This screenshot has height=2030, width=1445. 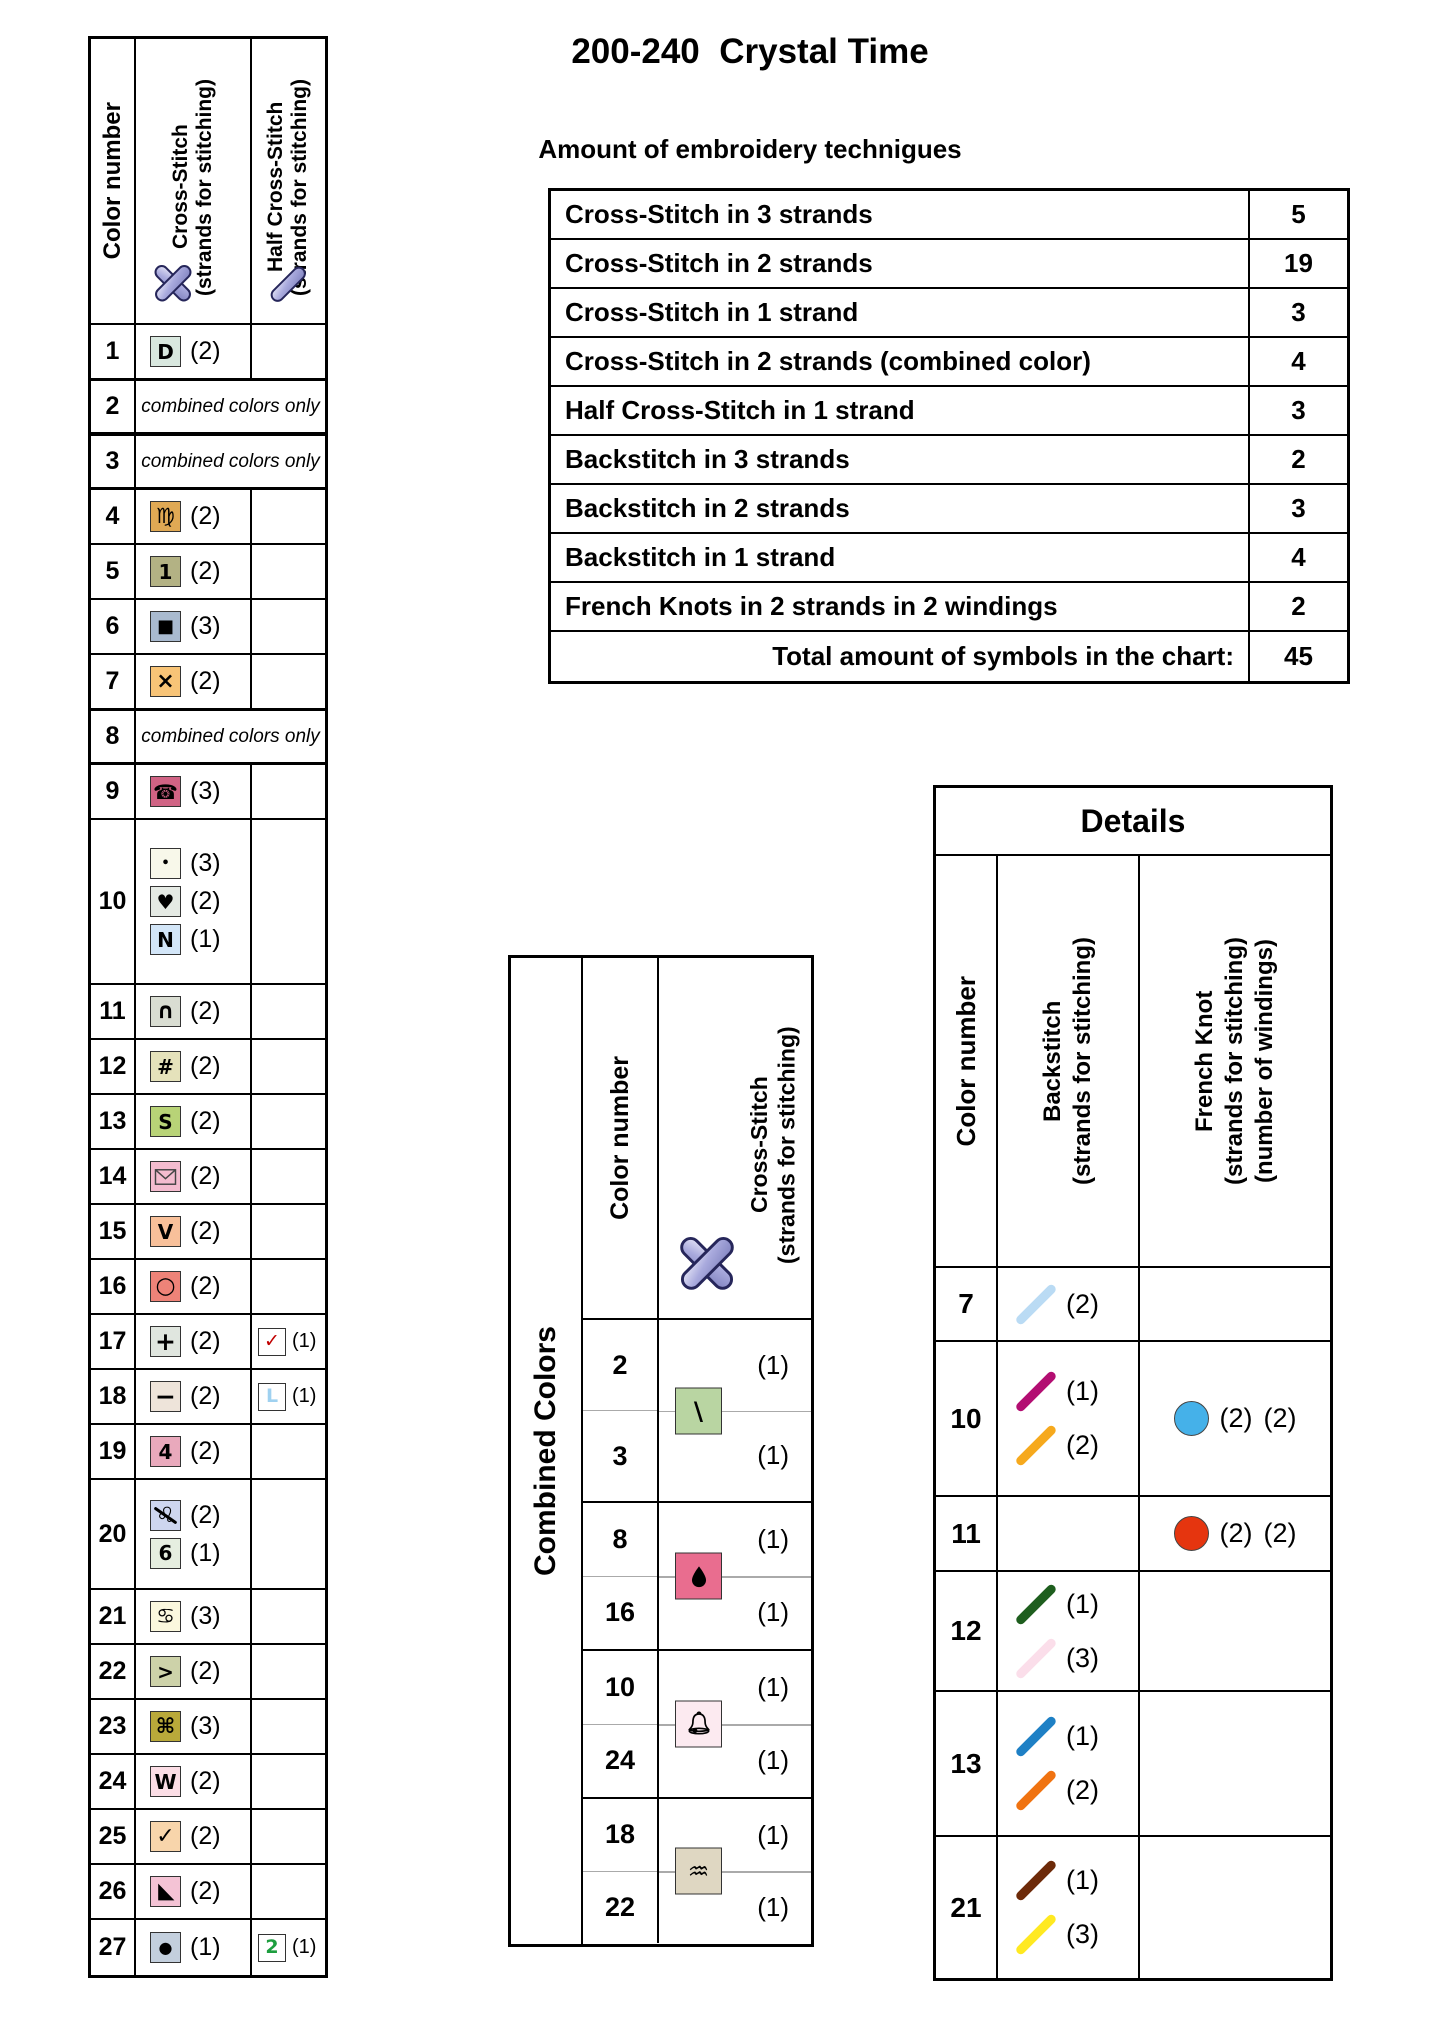 What do you see at coordinates (1133, 1907) in the screenshot?
I see `details-row: 21 (1) (3)` at bounding box center [1133, 1907].